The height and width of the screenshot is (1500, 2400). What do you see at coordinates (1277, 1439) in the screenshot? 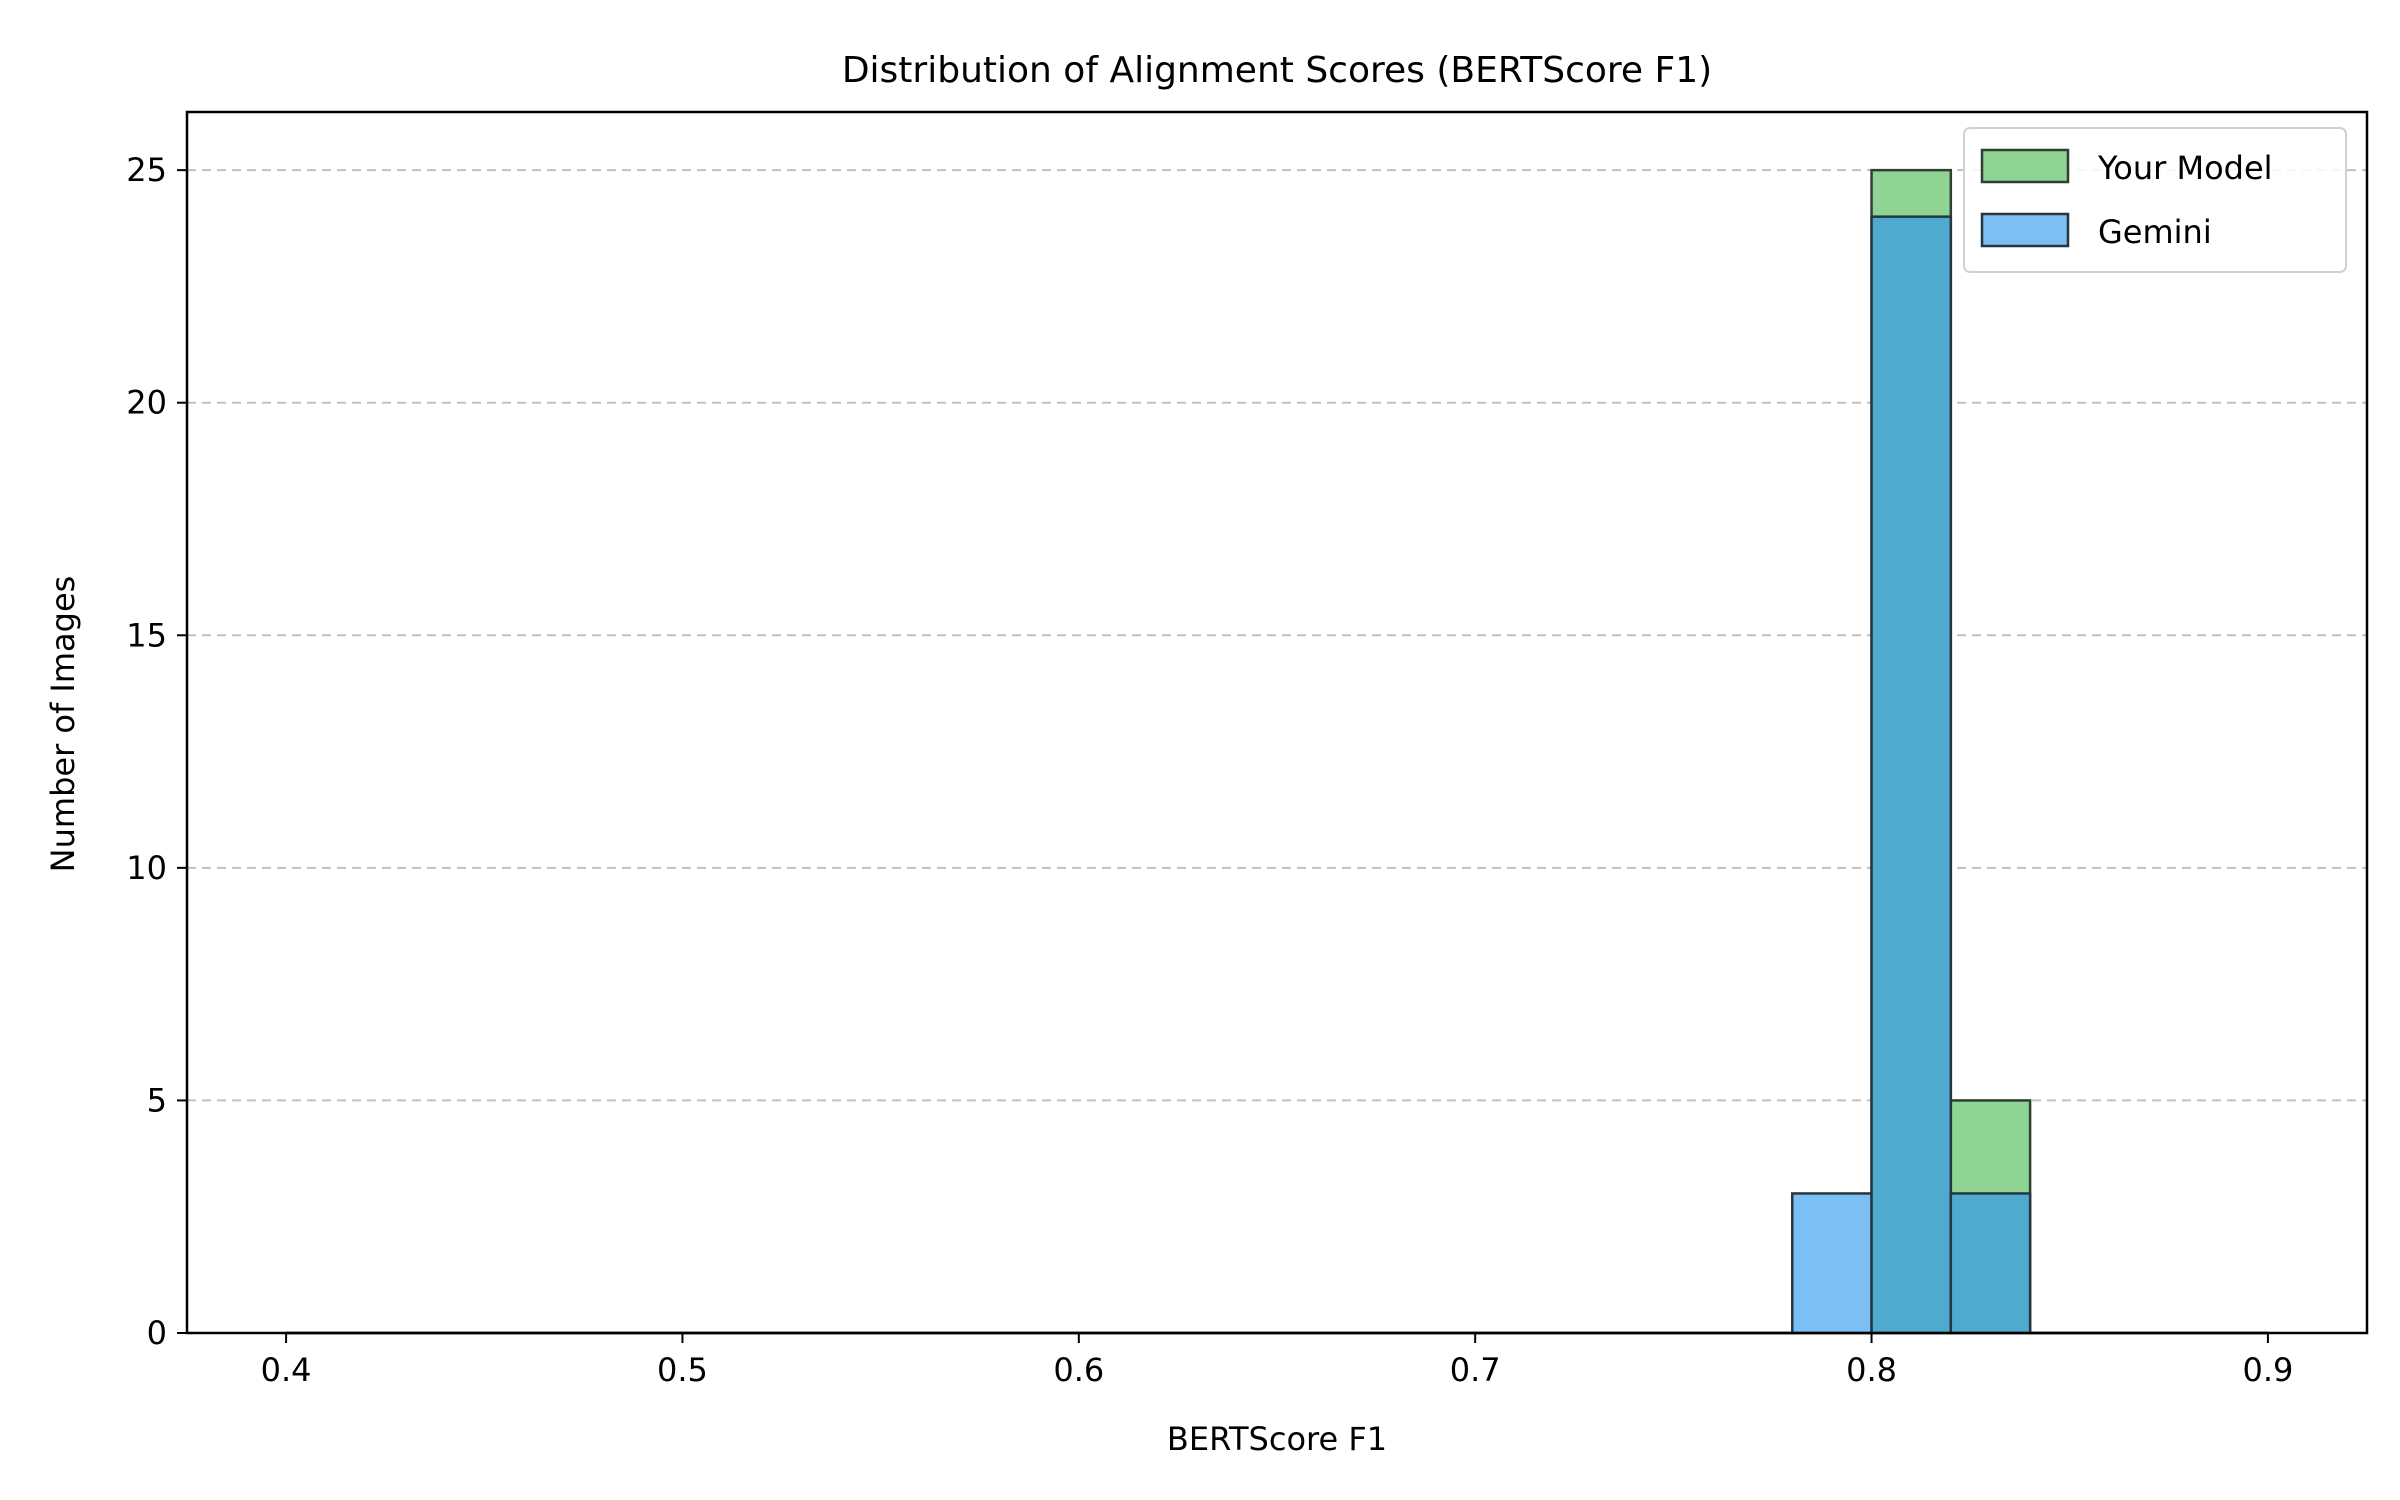
I see `x-axis-label: BERTScore F1` at bounding box center [1277, 1439].